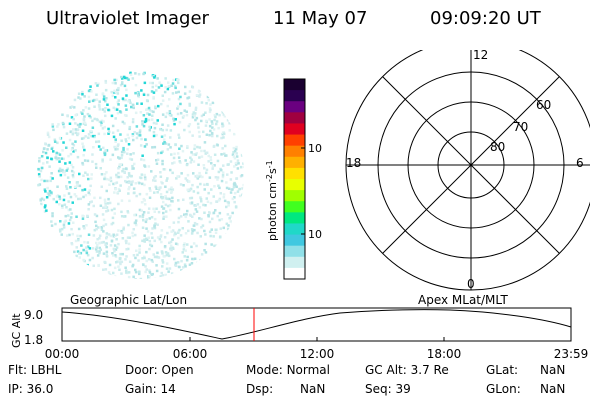 The width and height of the screenshot is (600, 400). What do you see at coordinates (407, 370) in the screenshot?
I see `info-gc-alt: GC Alt: 3.7 Re` at bounding box center [407, 370].